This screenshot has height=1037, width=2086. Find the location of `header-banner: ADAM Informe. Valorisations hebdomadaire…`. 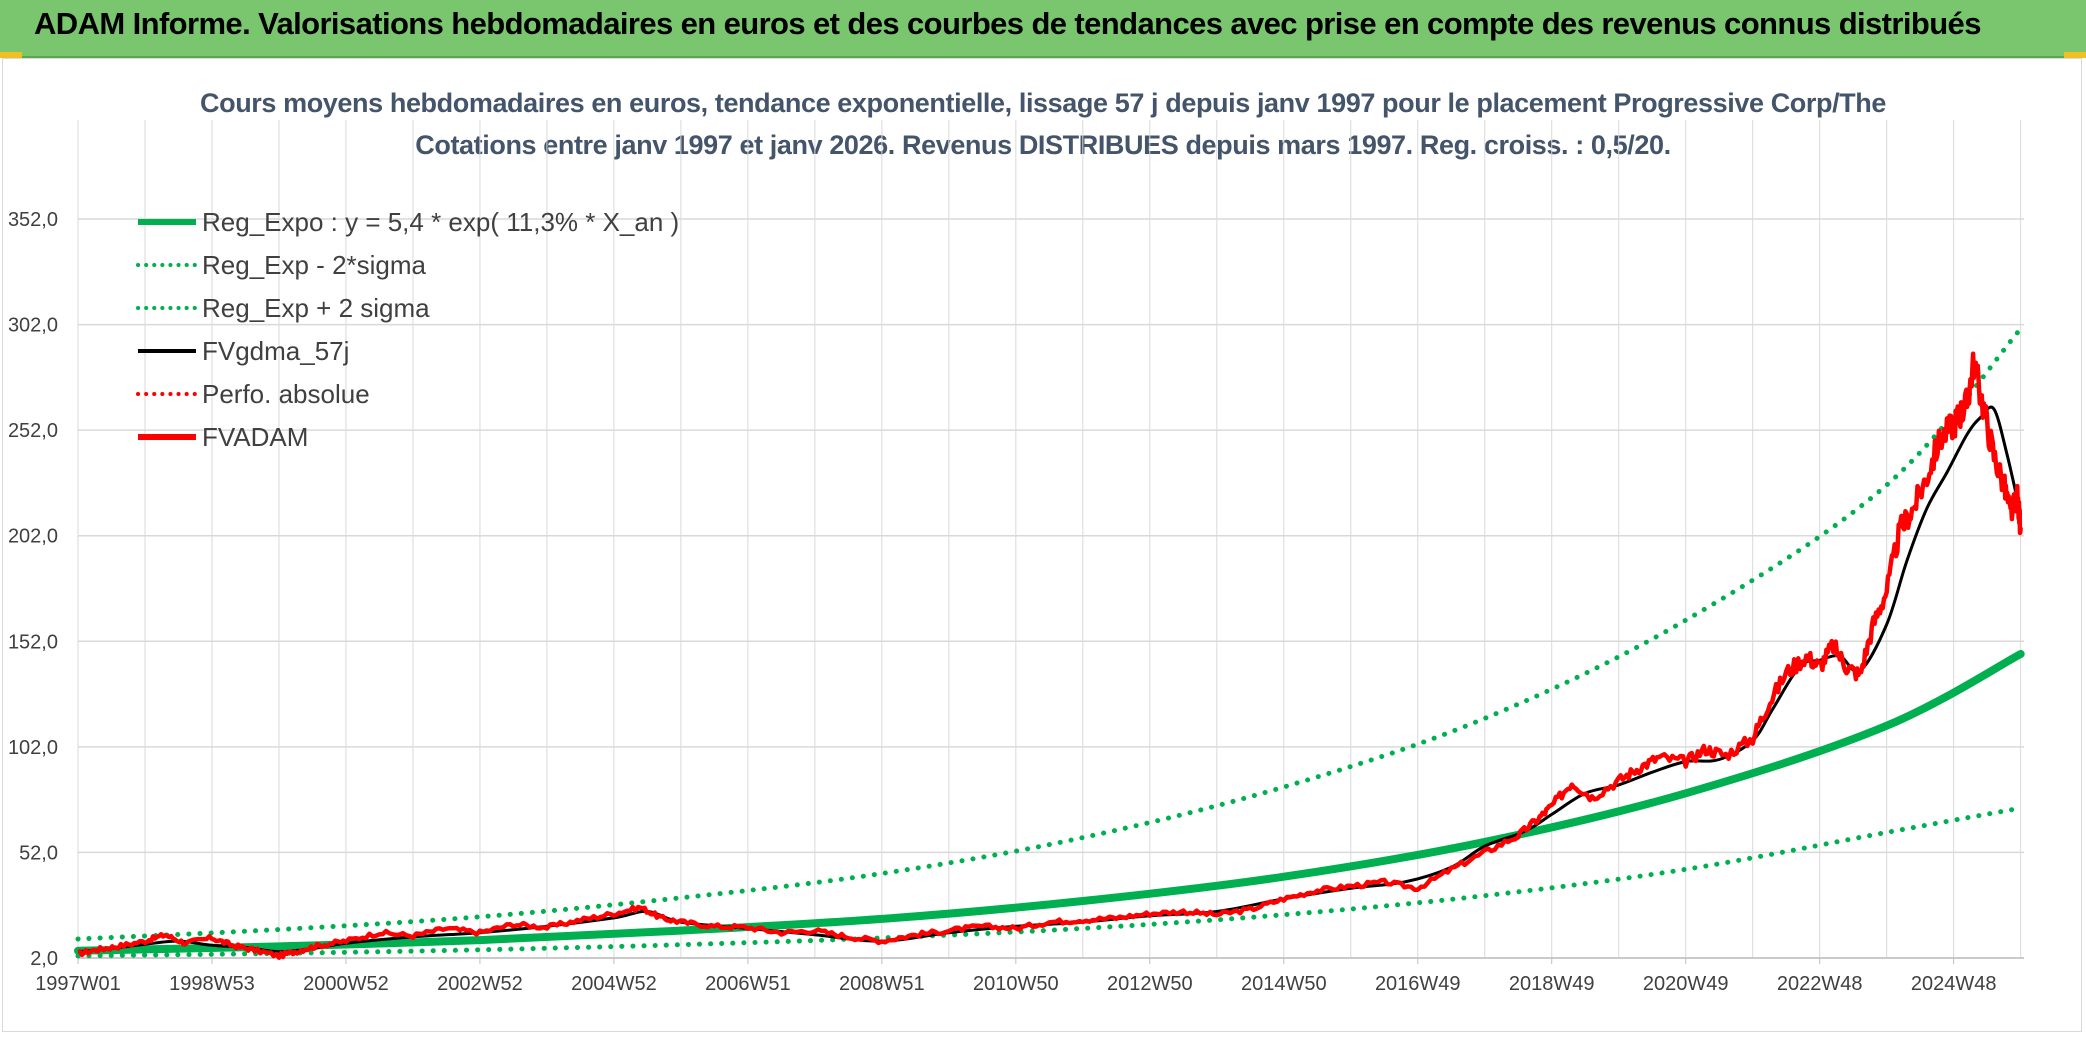

header-banner: ADAM Informe. Valorisations hebdomadaire… is located at coordinates (1043, 29).